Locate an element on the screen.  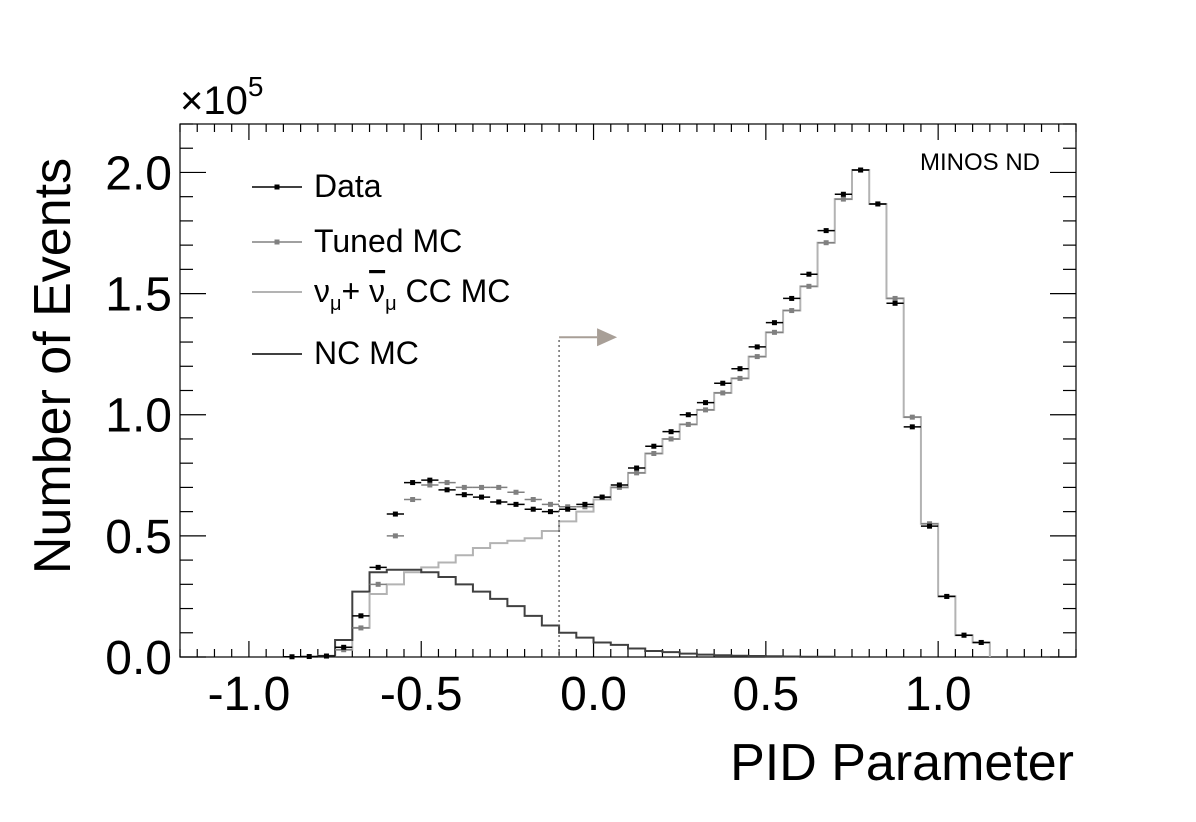
series-nc-mc-line is located at coordinates (576, 613).